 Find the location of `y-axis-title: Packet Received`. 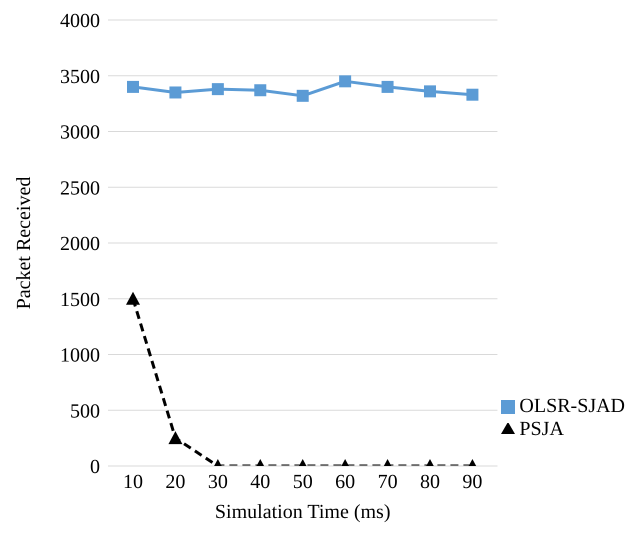

y-axis-title: Packet Received is located at coordinates (24, 243).